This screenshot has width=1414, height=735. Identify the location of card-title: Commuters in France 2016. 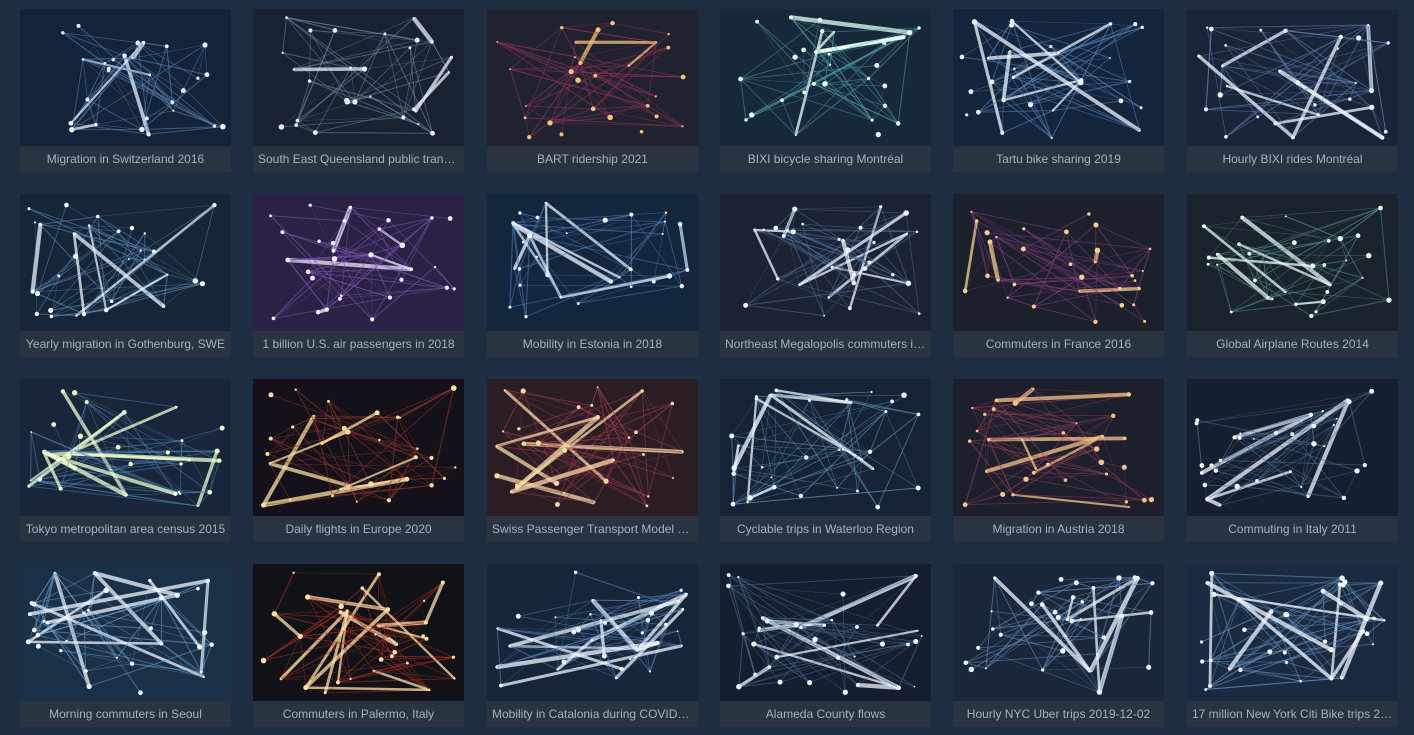
(1058, 344).